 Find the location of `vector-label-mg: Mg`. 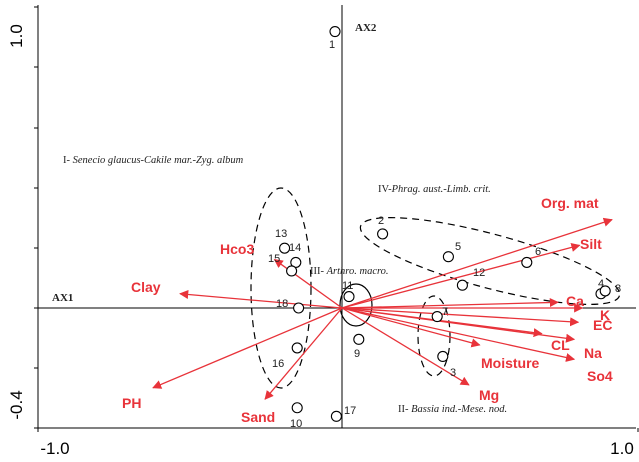

vector-label-mg: Mg is located at coordinates (489, 395).